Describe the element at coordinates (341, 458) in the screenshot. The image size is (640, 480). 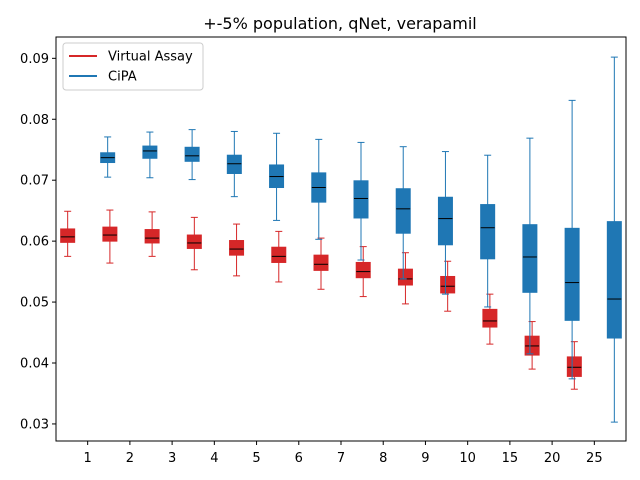
I see `x-tick-label: 7` at that location.